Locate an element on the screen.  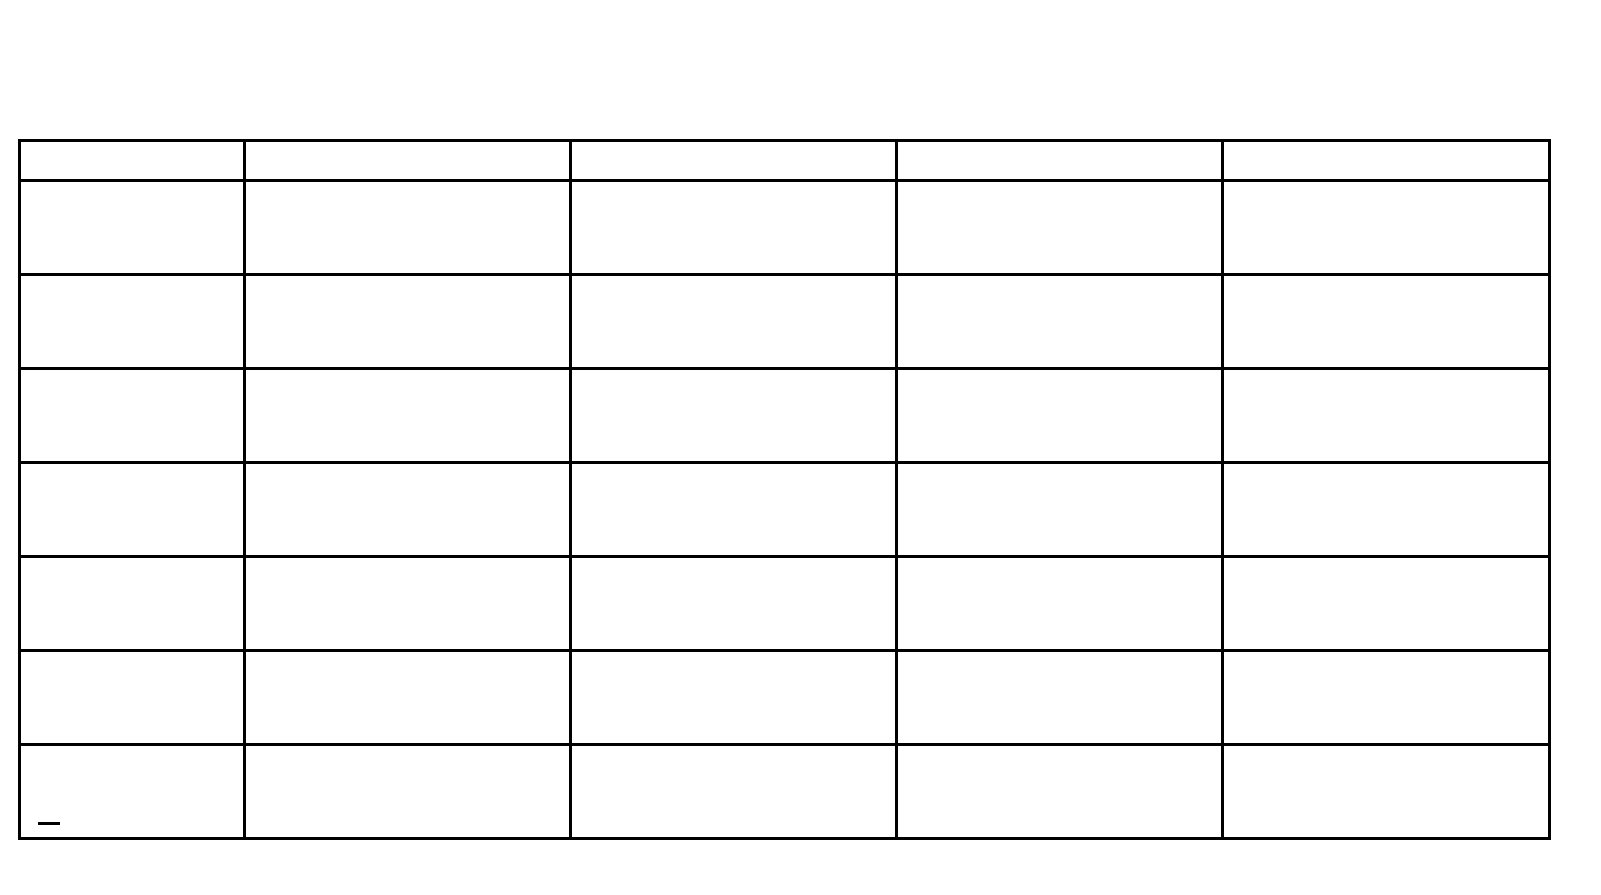
table-header-row is located at coordinates (784, 160).